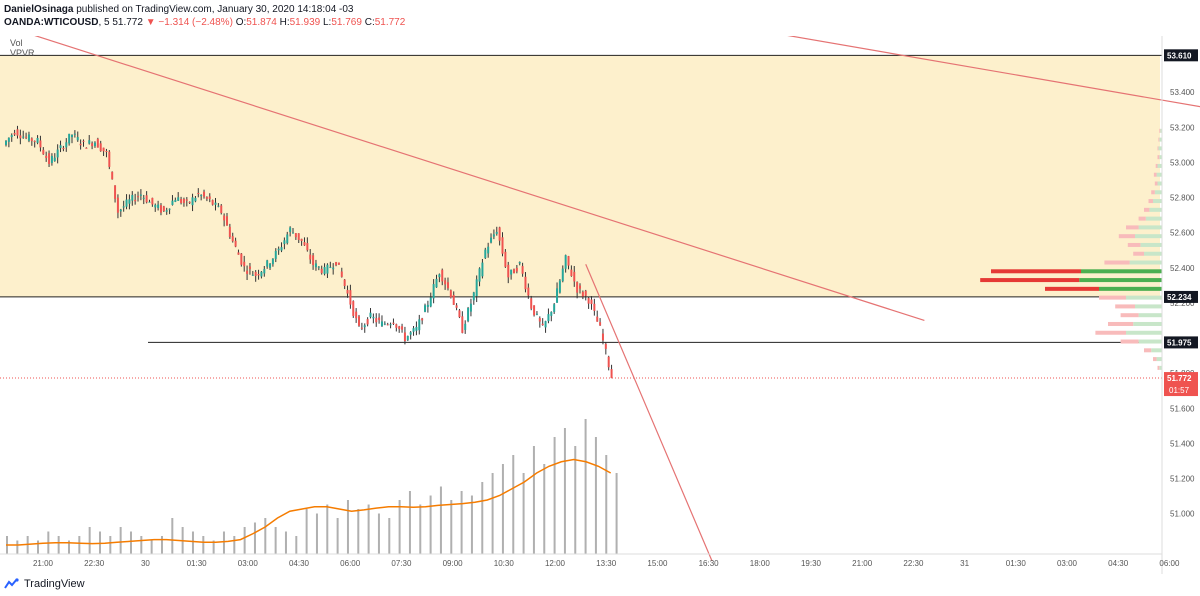 This screenshot has height=596, width=1200. I want to click on time-tick-label: 06:00, so click(350, 563).